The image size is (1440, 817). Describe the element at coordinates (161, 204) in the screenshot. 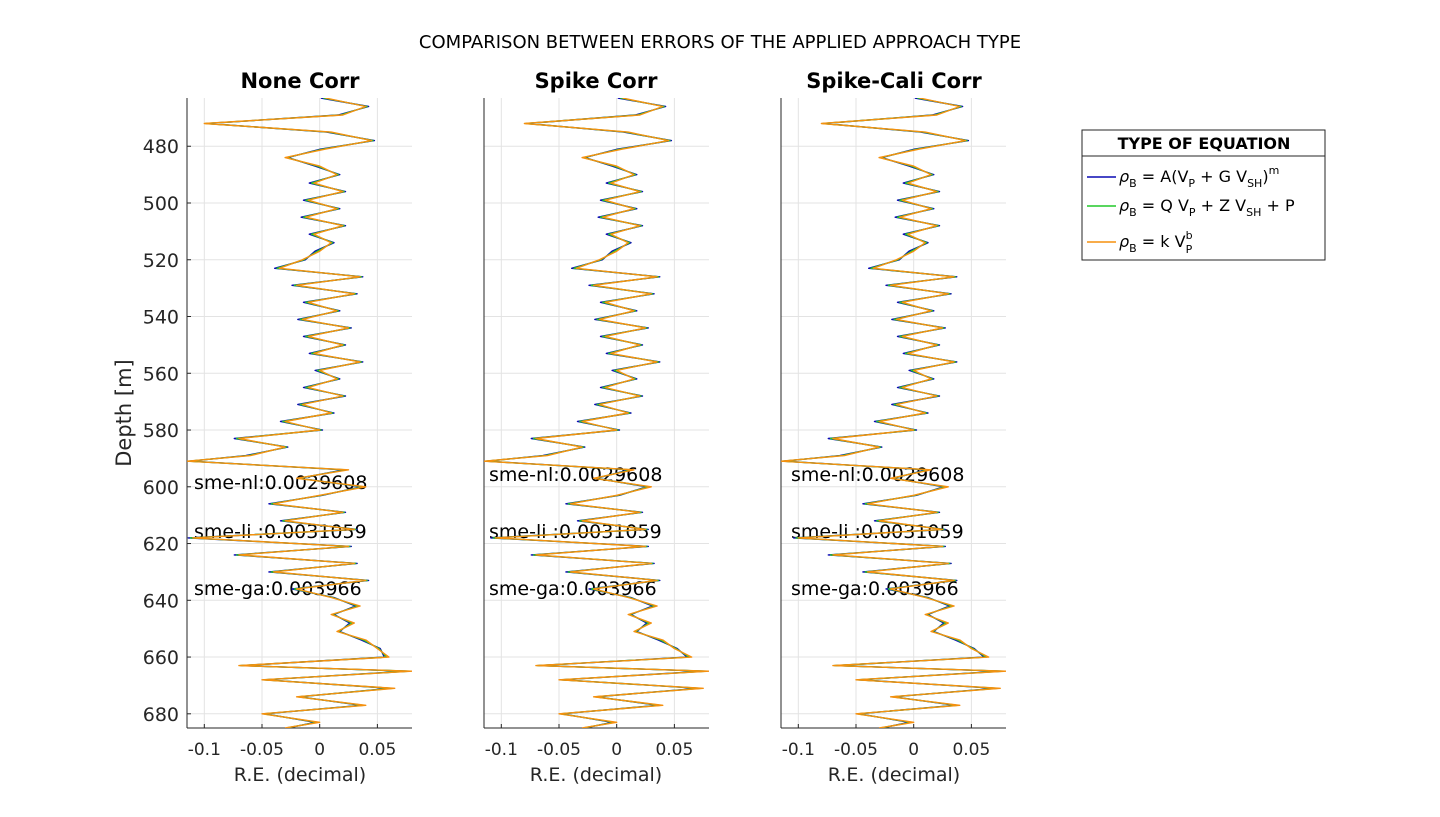

I see `y-tick-label: 500` at that location.